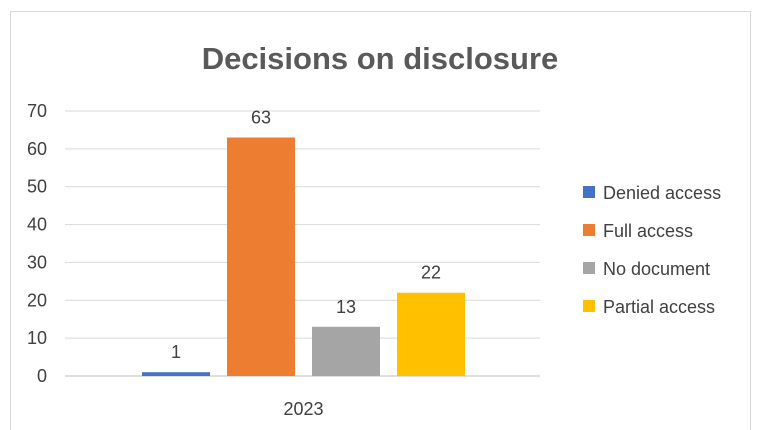 The image size is (760, 430). Describe the element at coordinates (662, 193) in the screenshot. I see `legend-label: Denied access` at that location.